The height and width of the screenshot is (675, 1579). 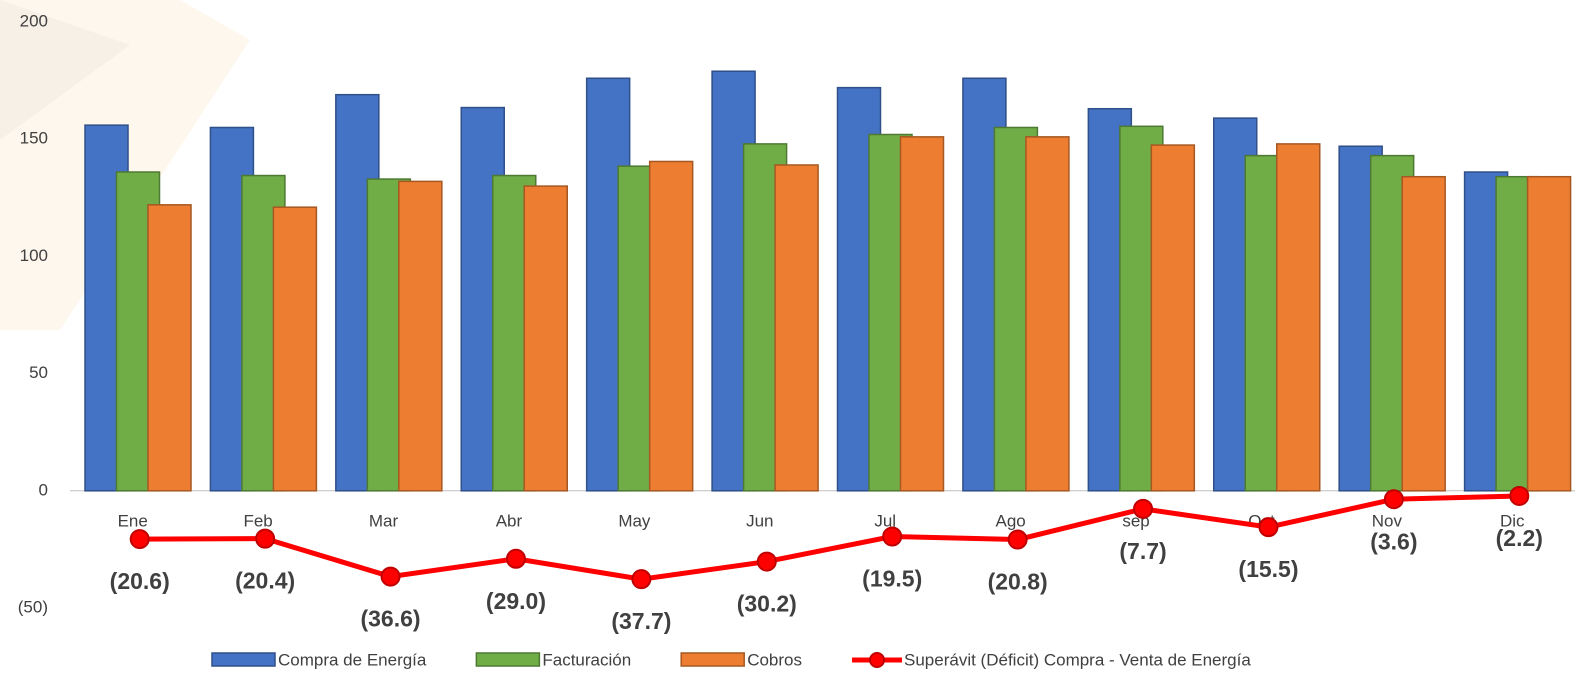 I want to click on x-tick-label: Ene, so click(x=133, y=520).